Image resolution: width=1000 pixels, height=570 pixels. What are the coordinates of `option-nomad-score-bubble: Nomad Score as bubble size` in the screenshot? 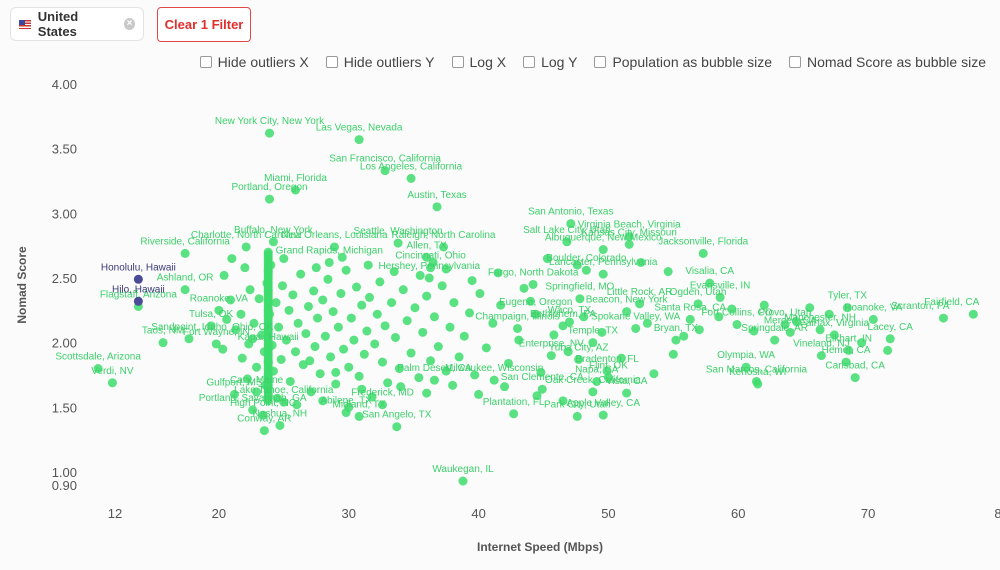 It's located at (887, 62).